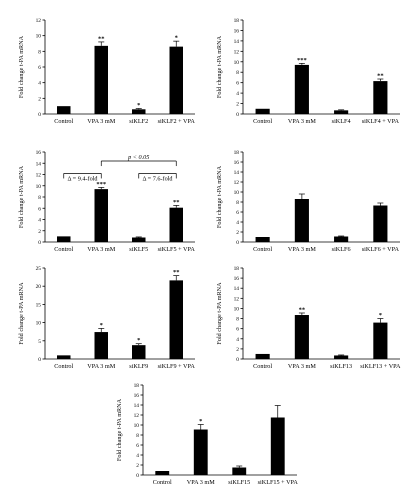 This screenshot has height=500, width=417. I want to click on category-label: siKLF6 + VPA, so click(381, 249).